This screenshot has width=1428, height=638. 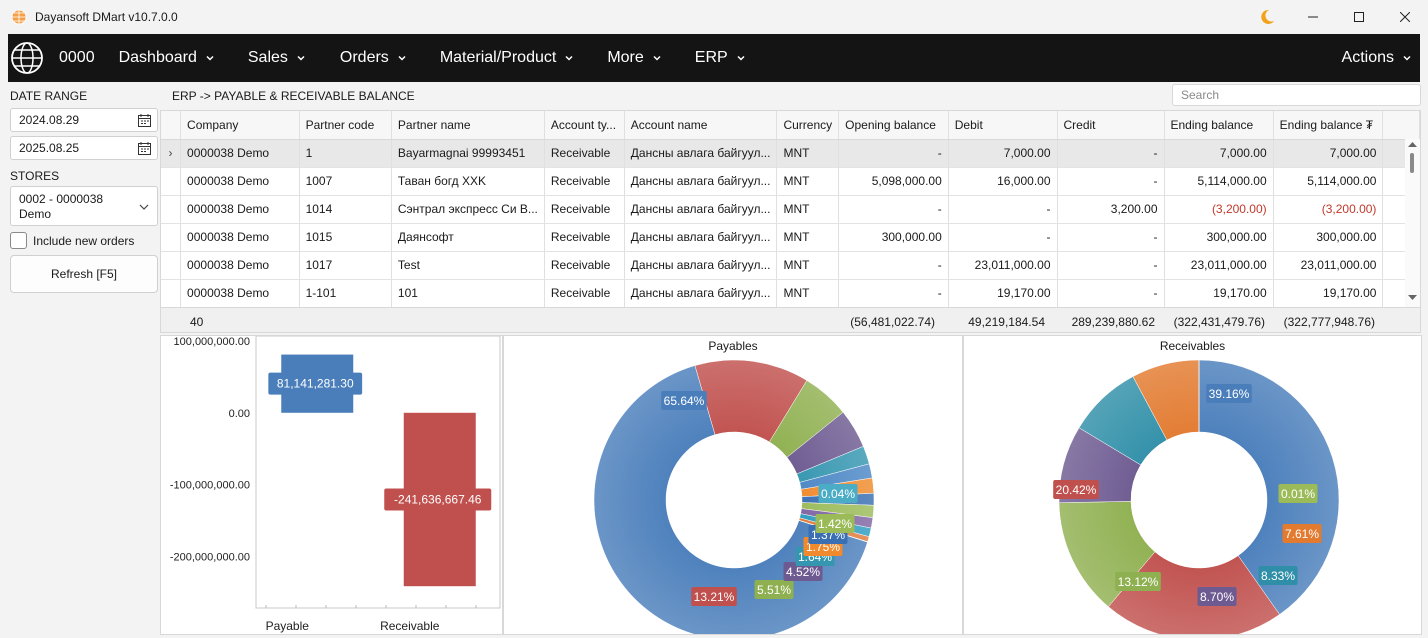 I want to click on store-code: 0000, so click(x=77, y=57).